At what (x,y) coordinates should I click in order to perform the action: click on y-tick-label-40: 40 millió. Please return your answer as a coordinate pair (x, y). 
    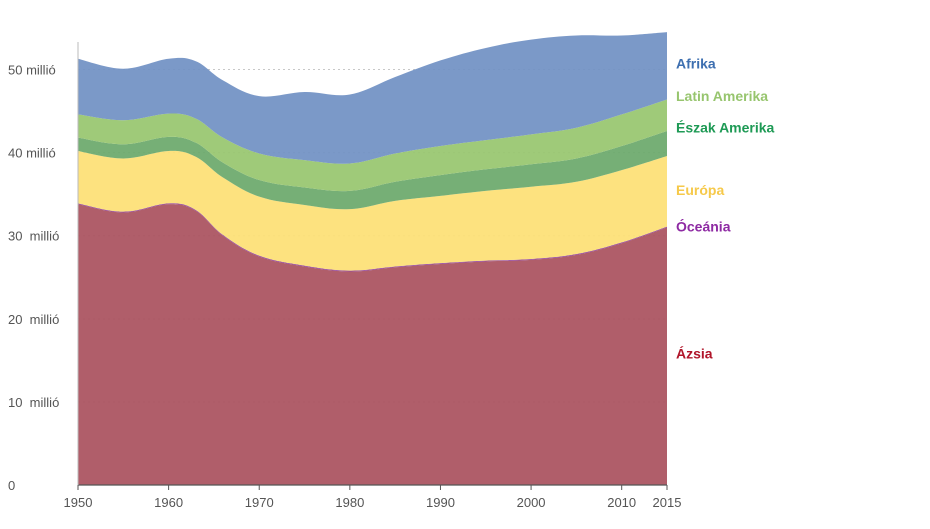
    Looking at the image, I should click on (32, 153).